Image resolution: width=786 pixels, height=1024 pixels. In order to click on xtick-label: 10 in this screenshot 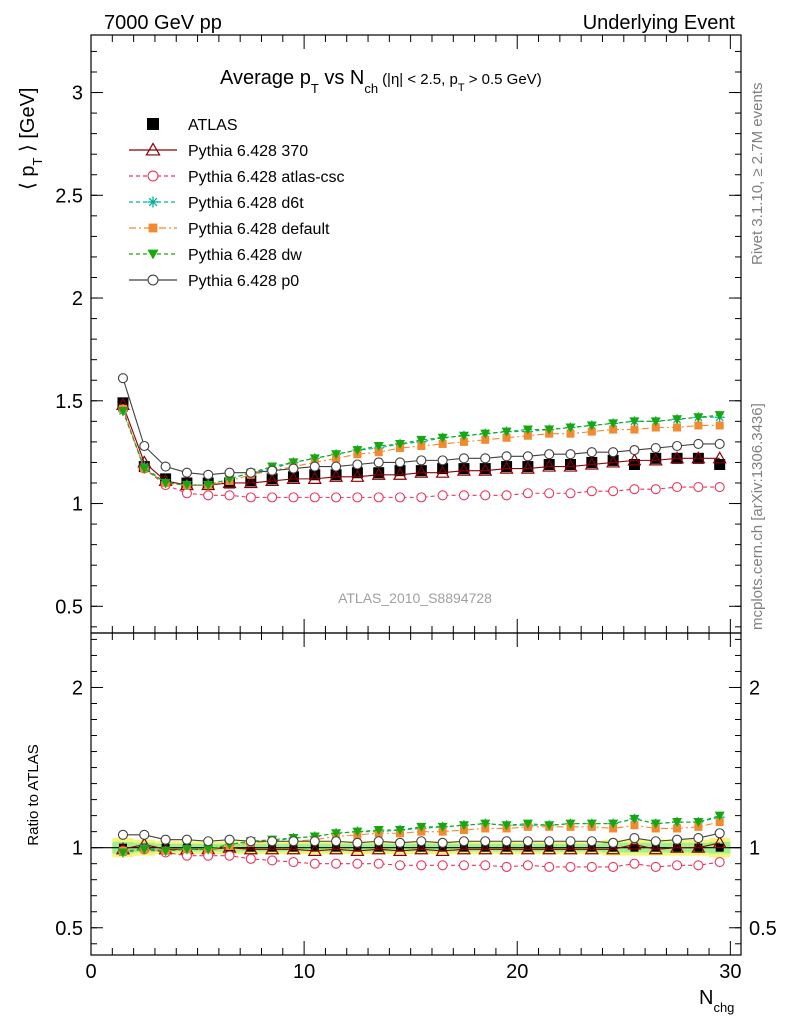, I will do `click(304, 972)`.